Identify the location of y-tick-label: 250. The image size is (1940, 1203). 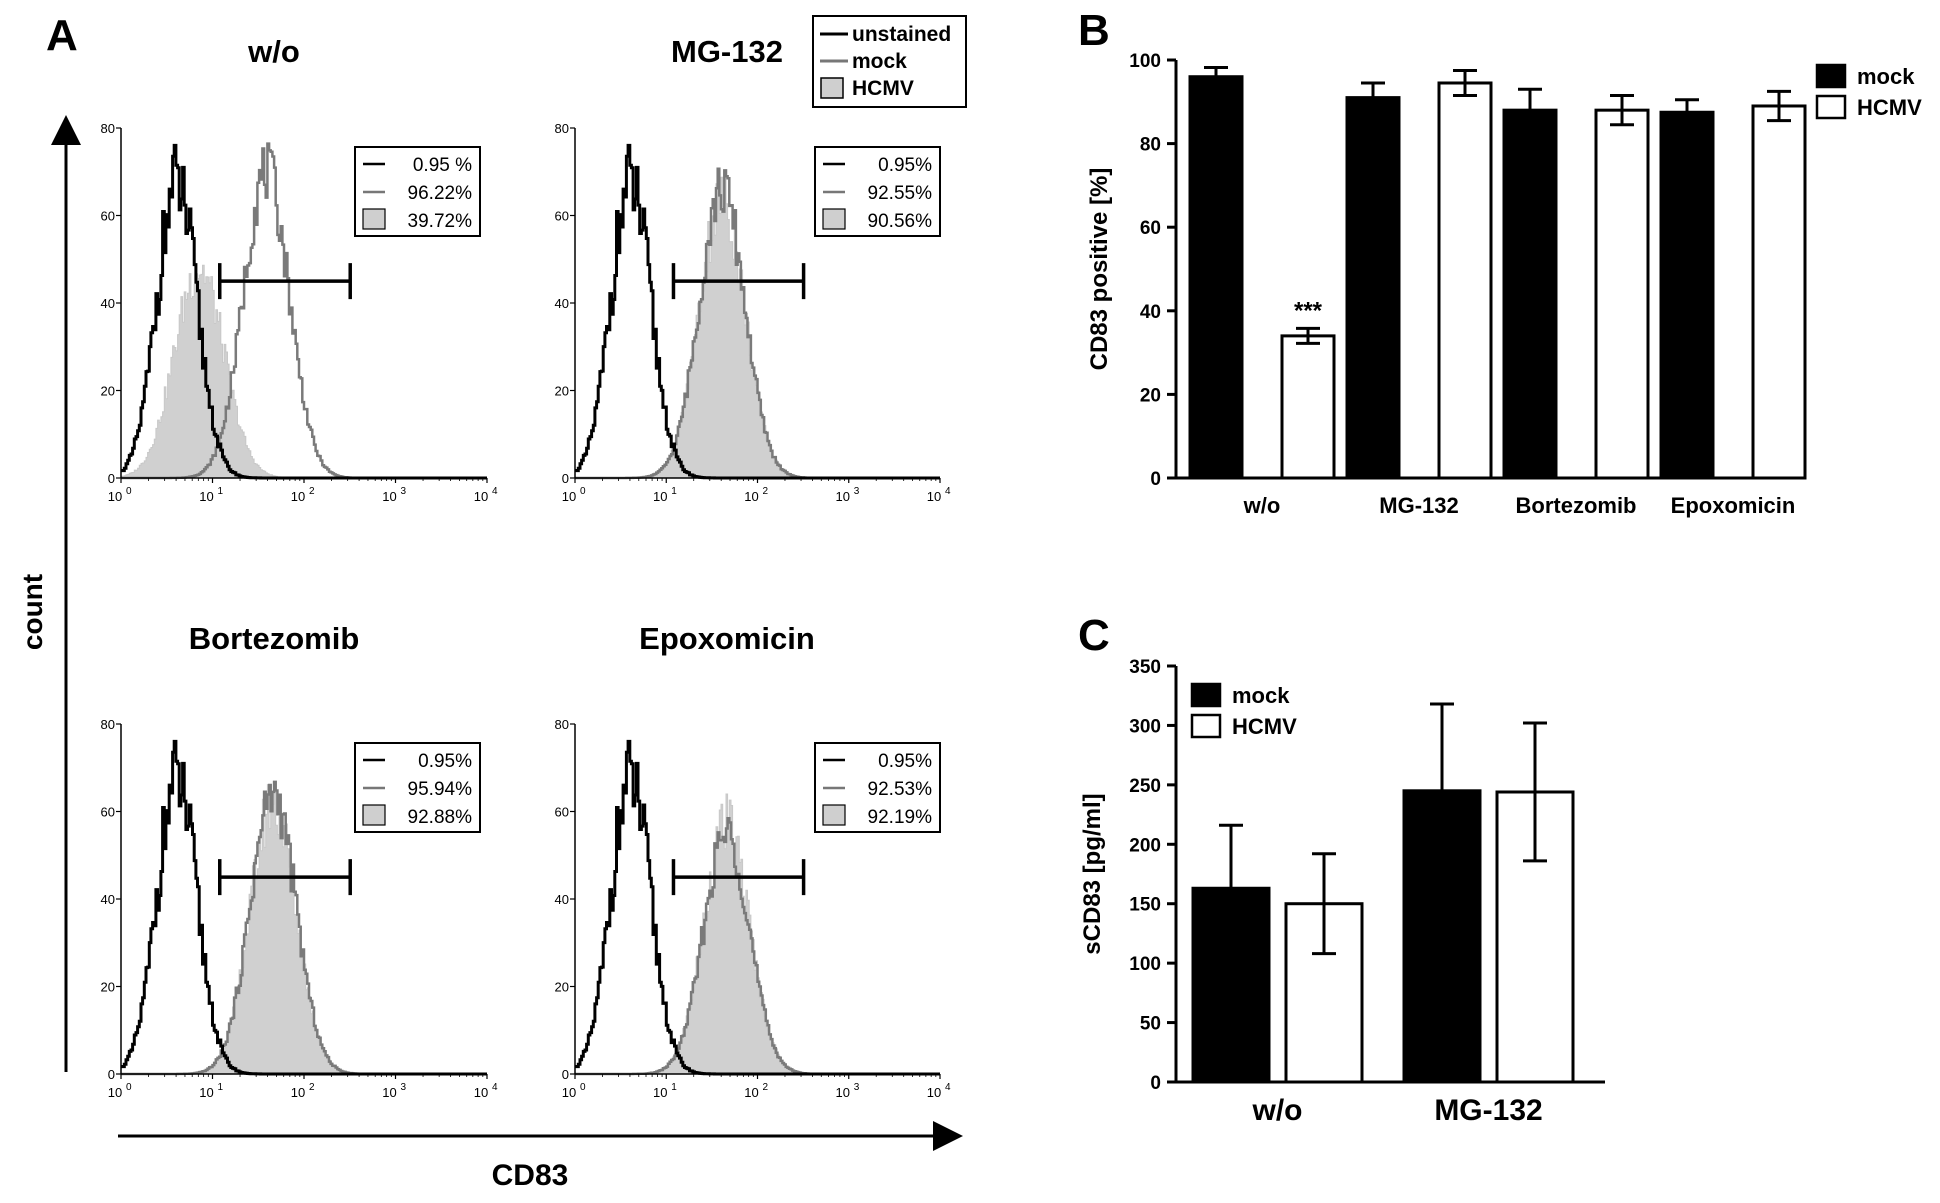
(1145, 786).